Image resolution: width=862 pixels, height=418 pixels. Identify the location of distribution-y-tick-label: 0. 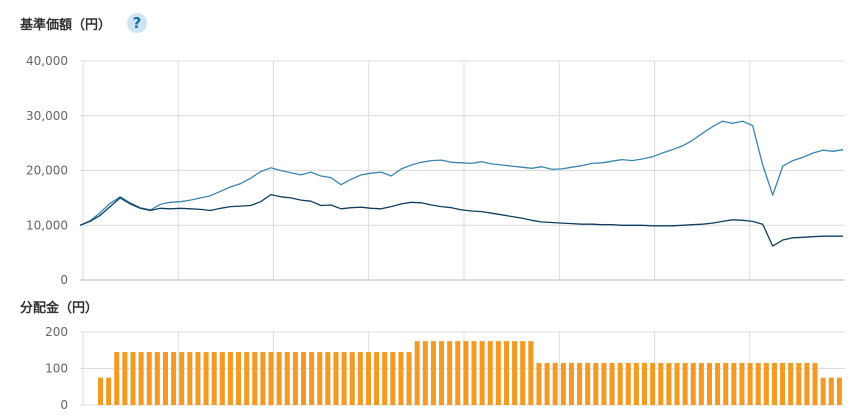
(64, 405).